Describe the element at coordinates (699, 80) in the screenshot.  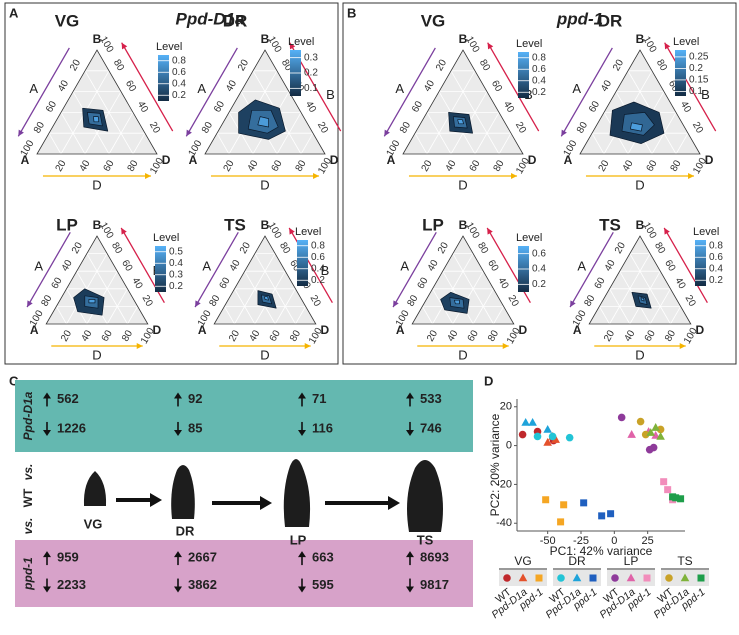
I see `legend-tick-label: 0.15` at that location.